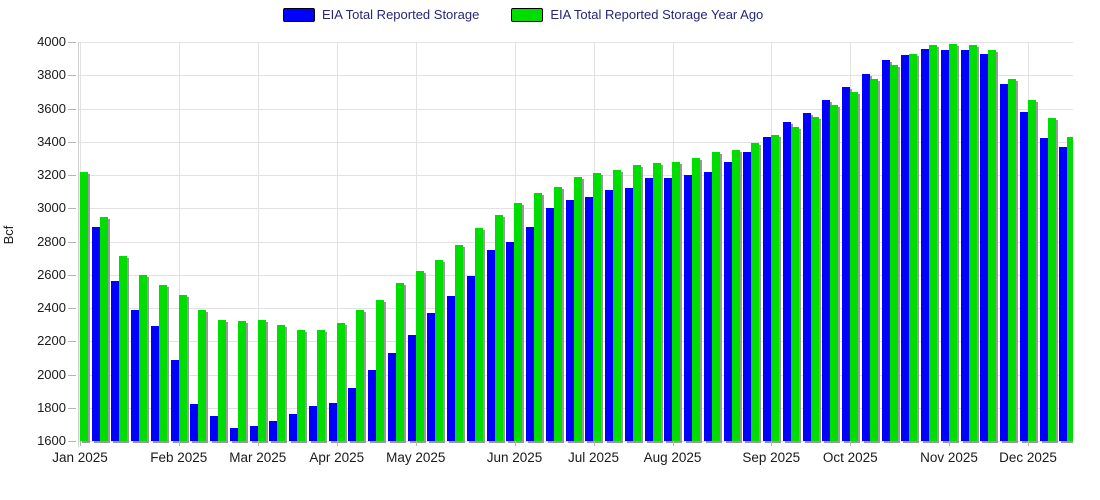  Describe the element at coordinates (179, 457) in the screenshot. I see `x-axis-tick-label: Feb 2025` at that location.